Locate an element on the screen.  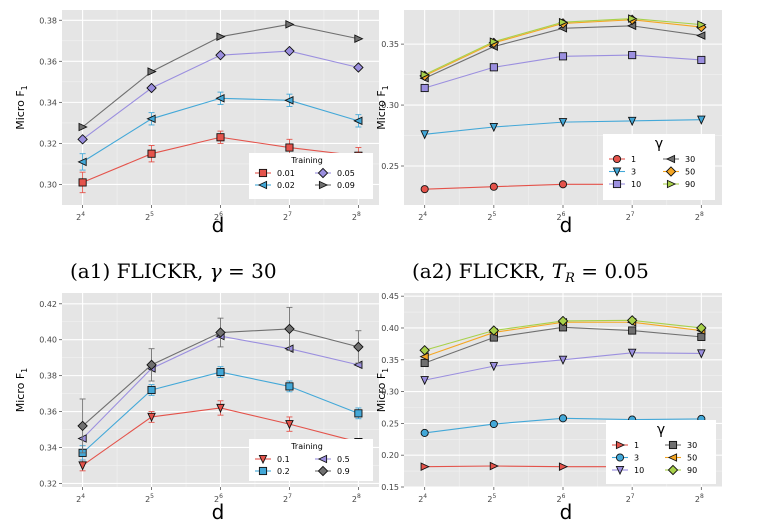
legend-label: 10 is located at coordinates (639, 470).